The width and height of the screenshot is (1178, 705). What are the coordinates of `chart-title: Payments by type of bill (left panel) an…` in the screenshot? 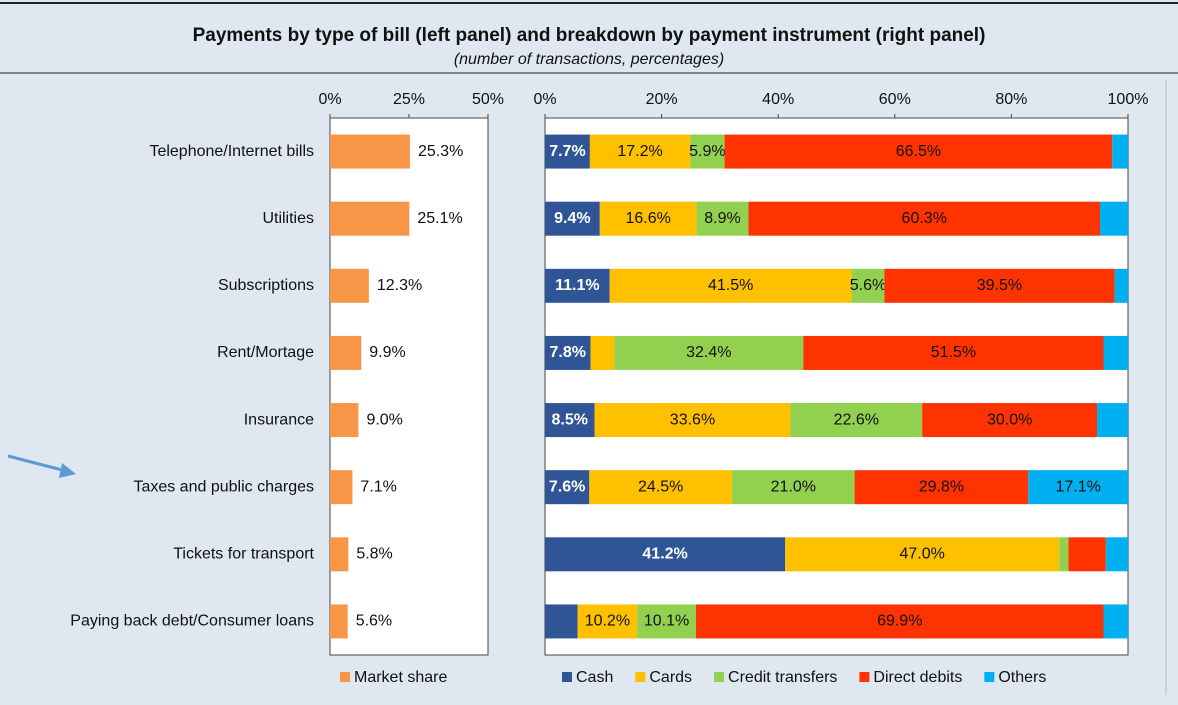 It's located at (589, 35).